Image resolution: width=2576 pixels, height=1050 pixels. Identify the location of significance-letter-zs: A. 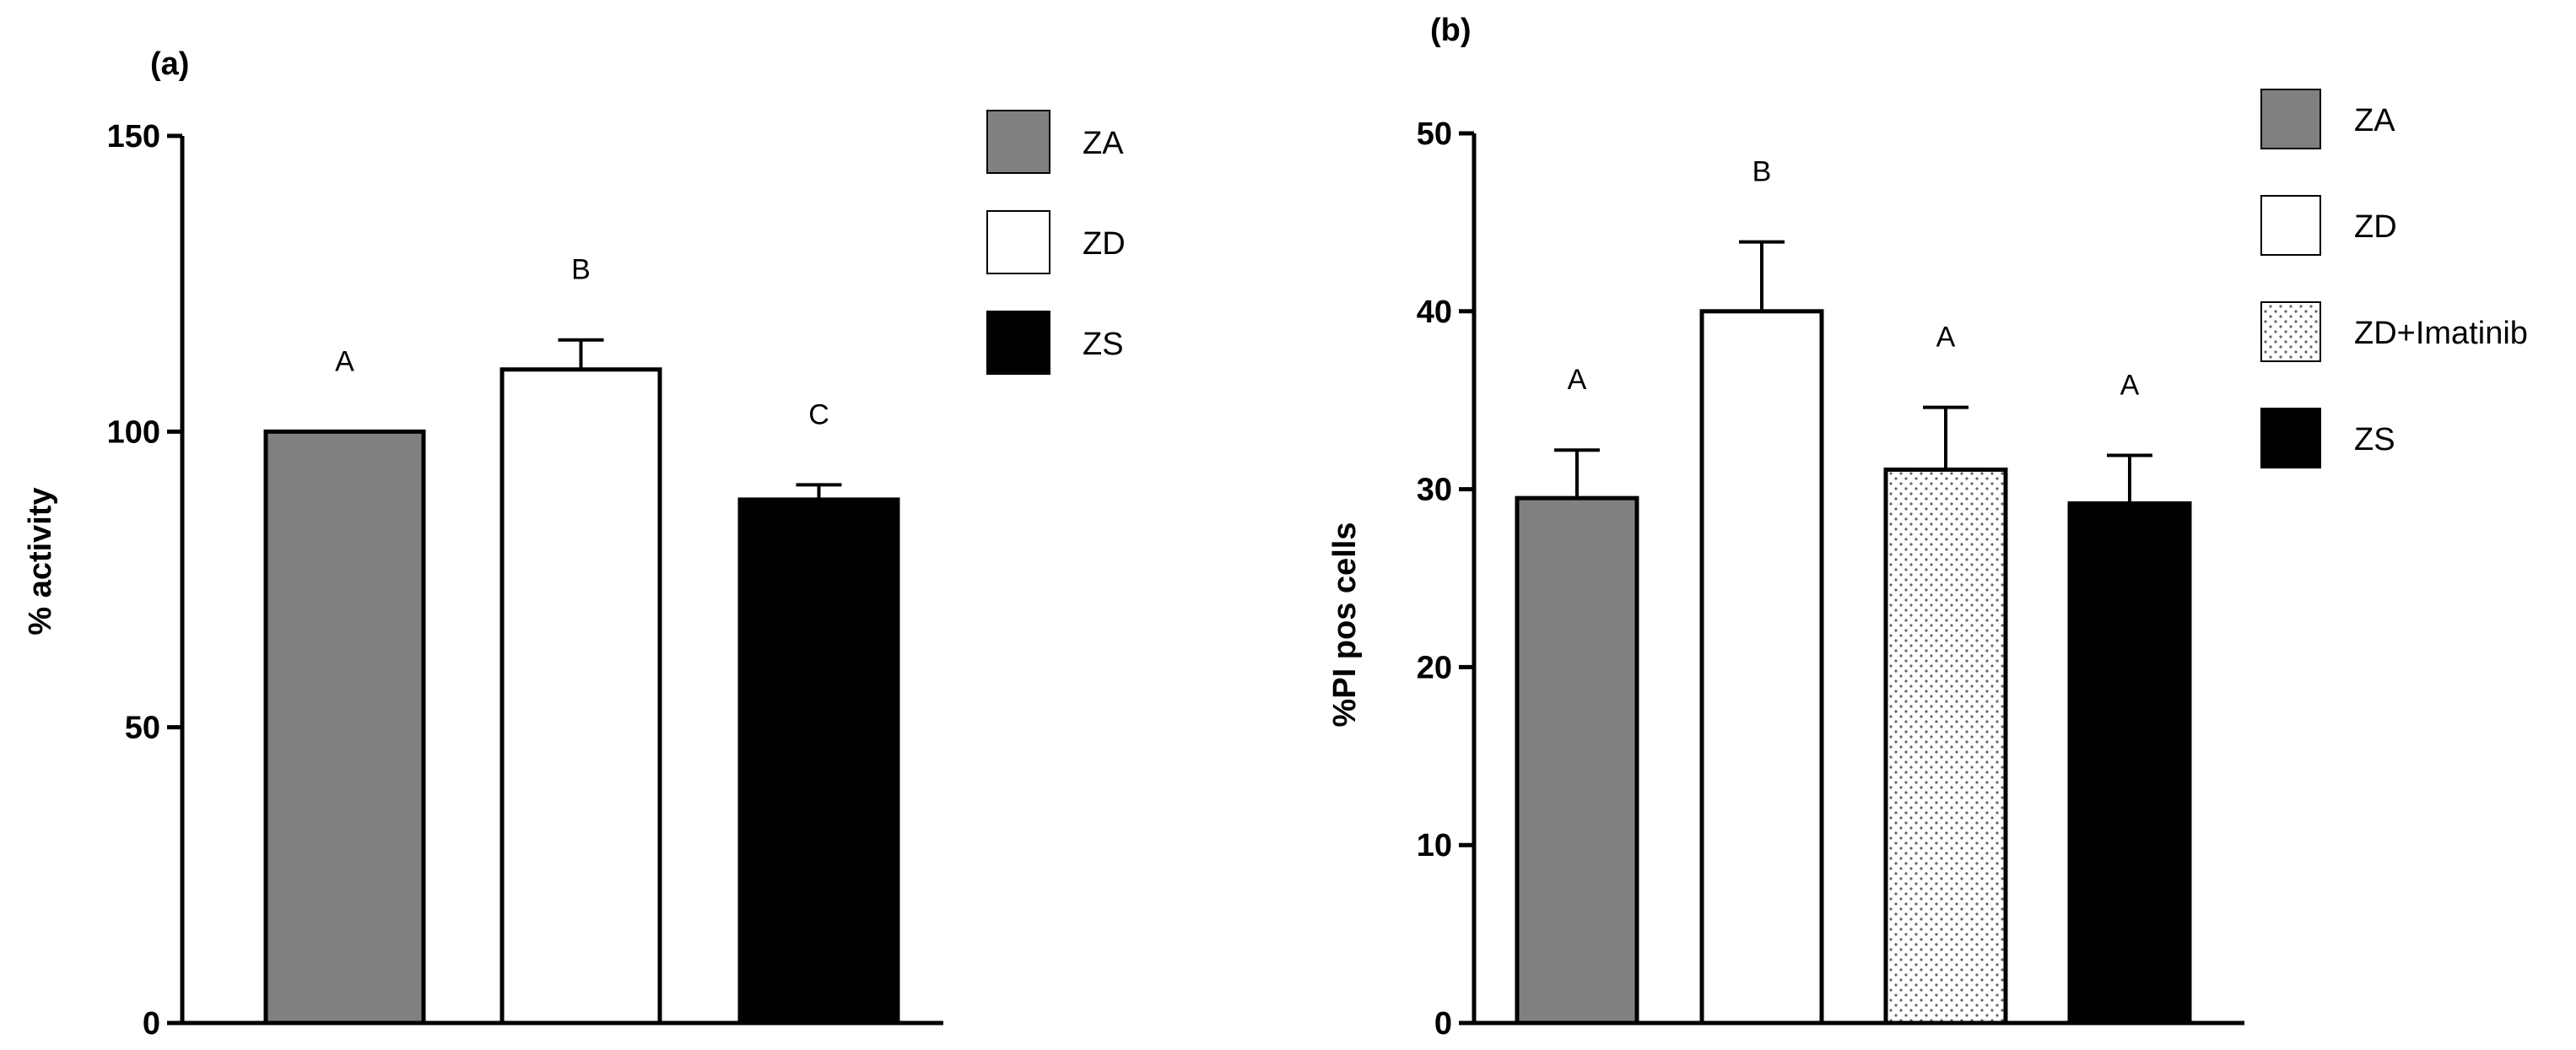
(2130, 386).